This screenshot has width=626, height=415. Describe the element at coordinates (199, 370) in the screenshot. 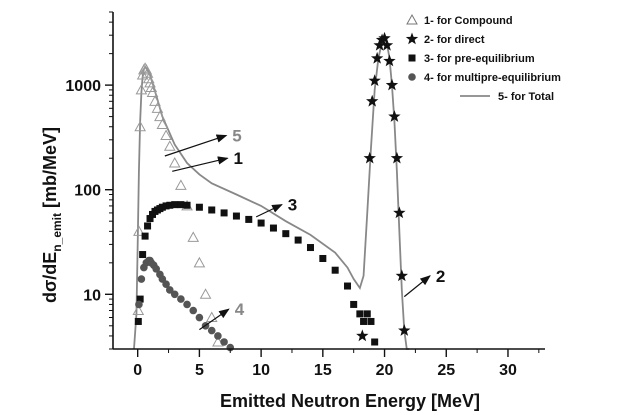

I see `x-tick-label: 5` at that location.